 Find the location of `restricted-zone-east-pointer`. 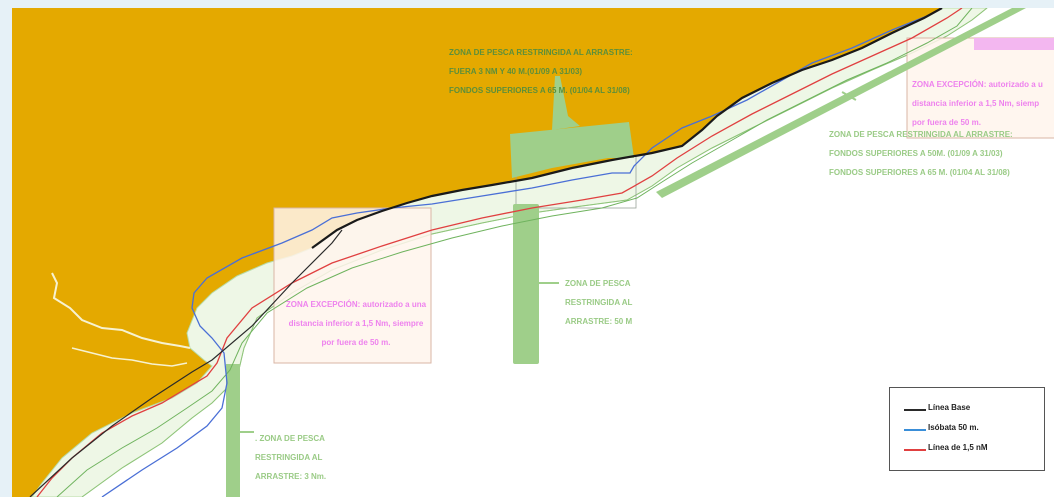

restricted-zone-east-pointer is located at coordinates (849, 96).